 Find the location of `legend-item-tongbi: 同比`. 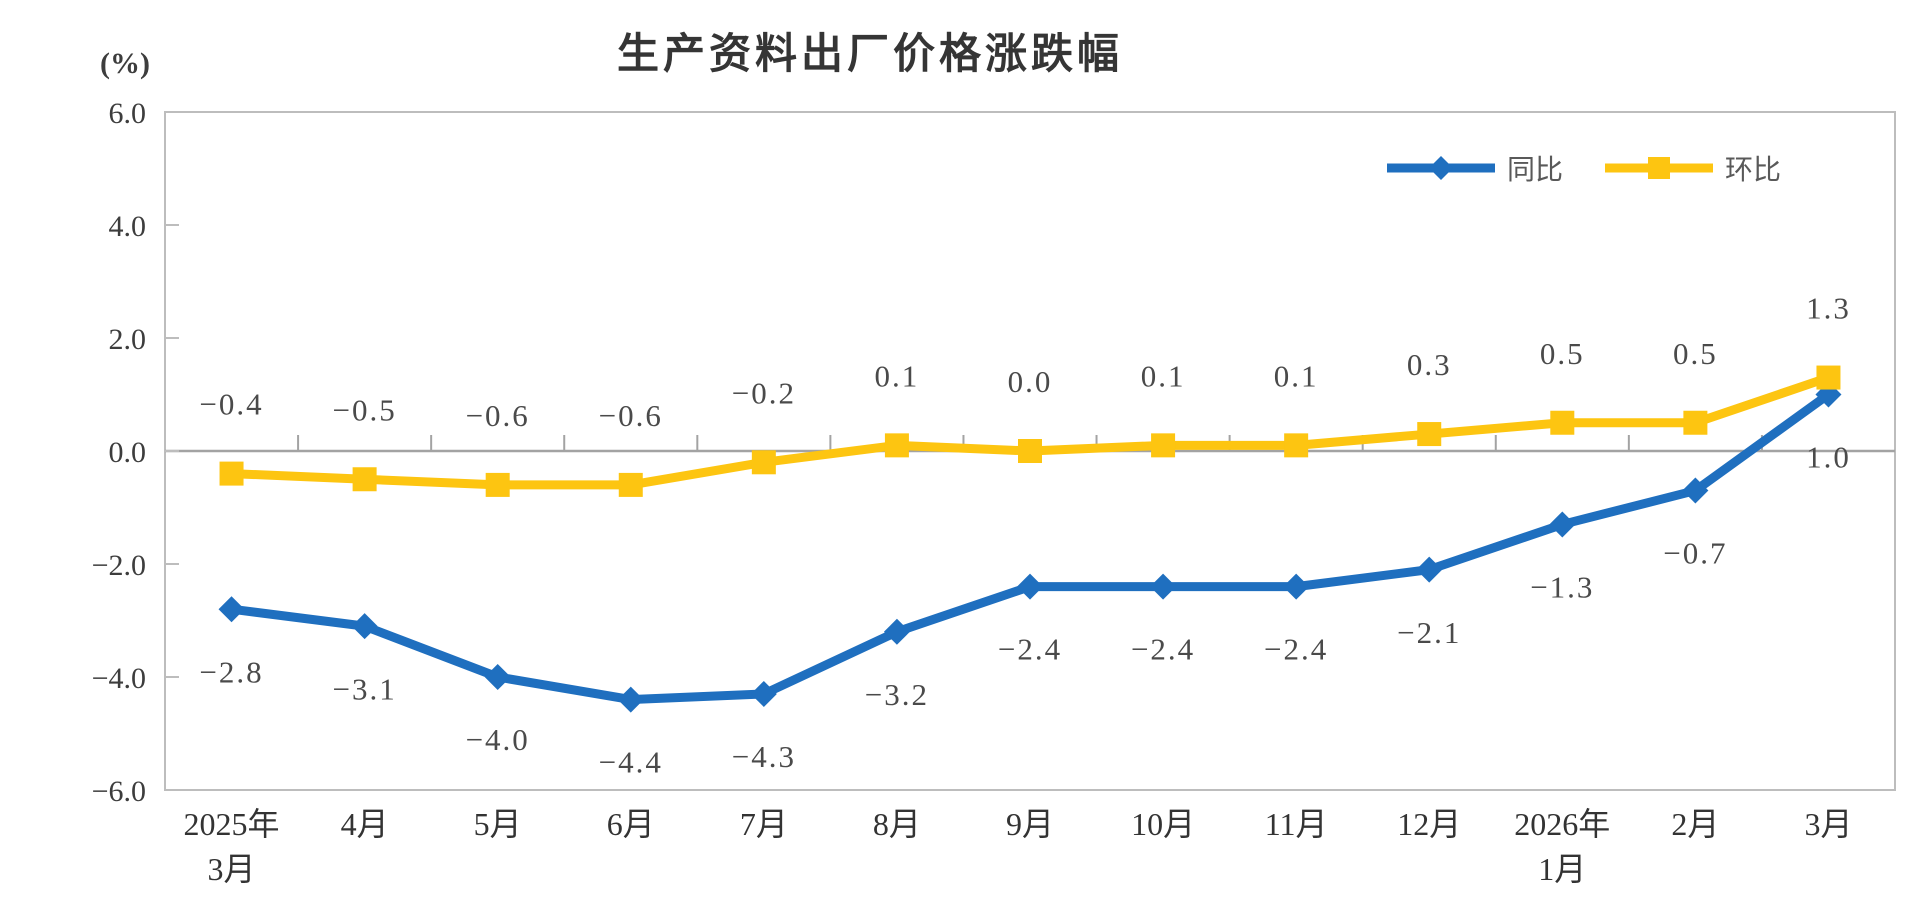

legend-item-tongbi: 同比 is located at coordinates (1474, 168).